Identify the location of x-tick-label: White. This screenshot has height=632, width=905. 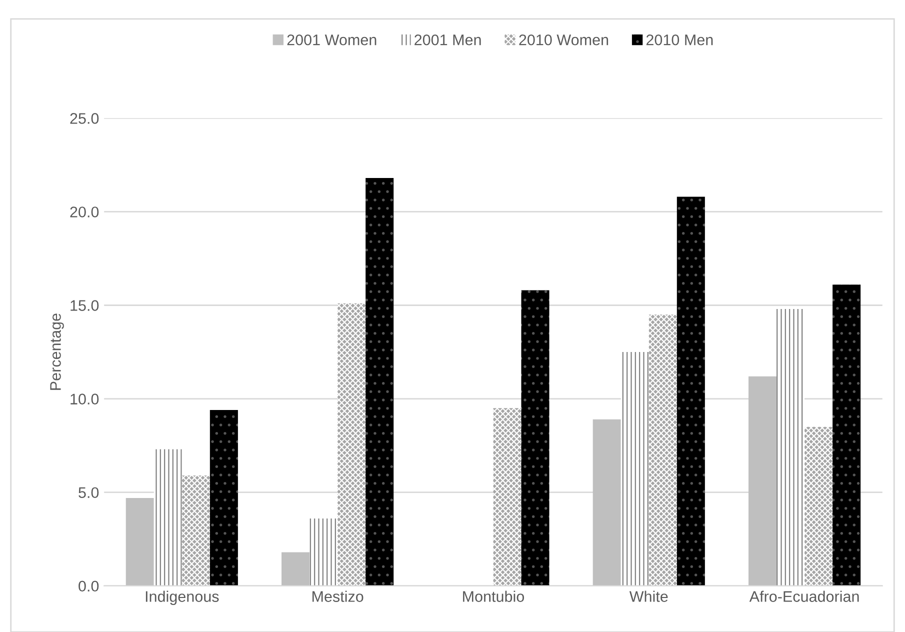
(648, 596).